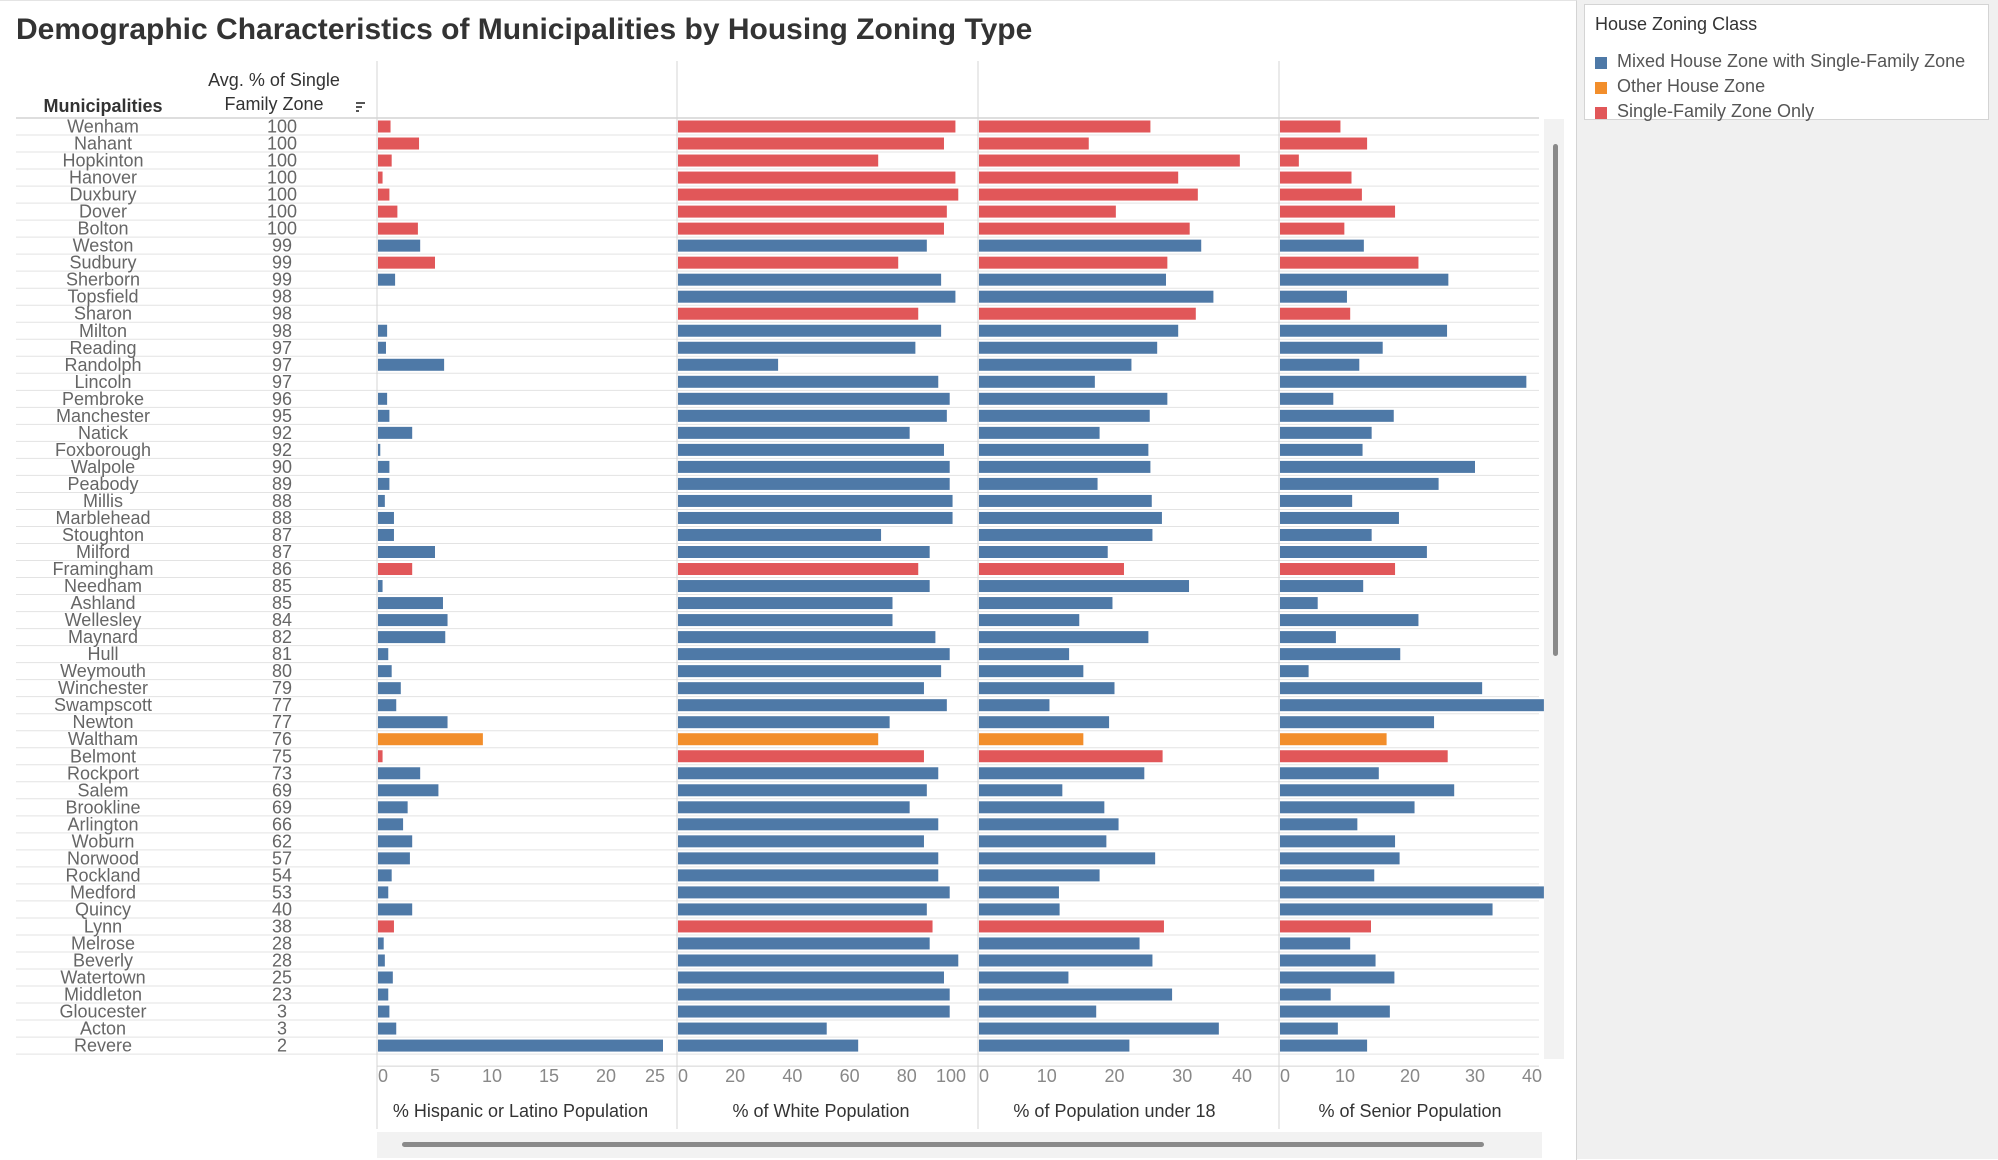 This screenshot has height=1160, width=1998. Describe the element at coordinates (103, 144) in the screenshot. I see `municipality-label: Nahant` at that location.